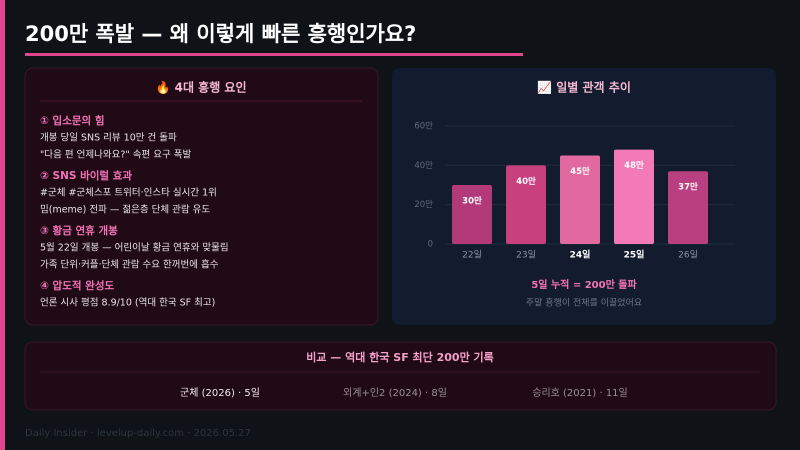 This screenshot has height=450, width=800. What do you see at coordinates (423, 205) in the screenshot?
I see `y-tick-label: 20만` at bounding box center [423, 205].